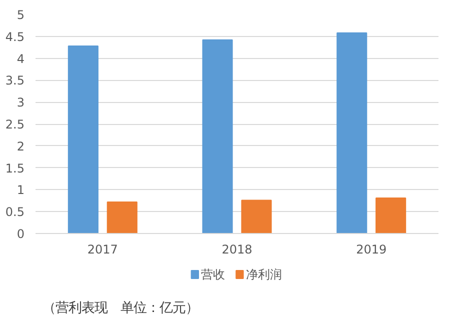 The width and height of the screenshot is (452, 326). What do you see at coordinates (264, 275) in the screenshot?
I see `legend-label: 净利润` at bounding box center [264, 275].